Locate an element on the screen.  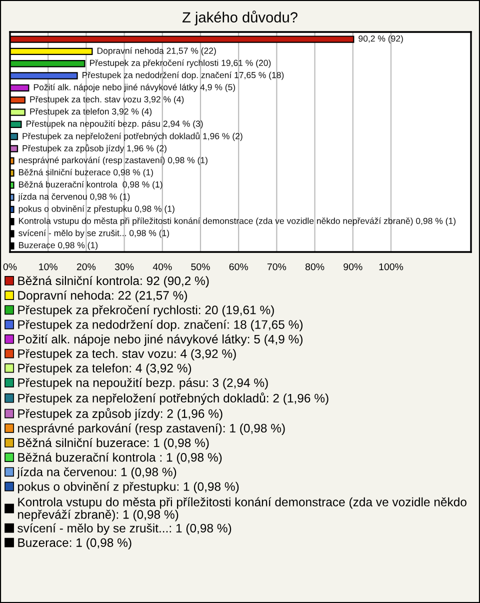
x-tick-label: 60% is located at coordinates (238, 266).